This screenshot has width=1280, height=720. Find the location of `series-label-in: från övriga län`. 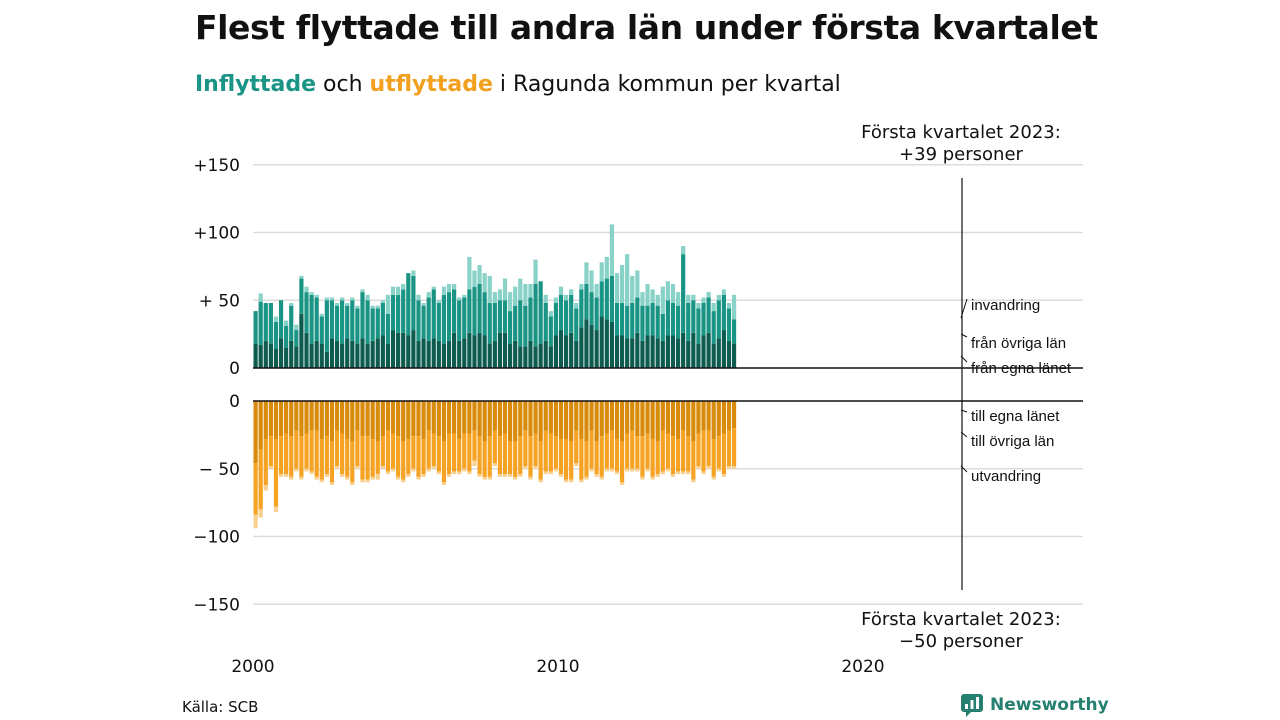

series-label-in: från övriga län is located at coordinates (1018, 343).